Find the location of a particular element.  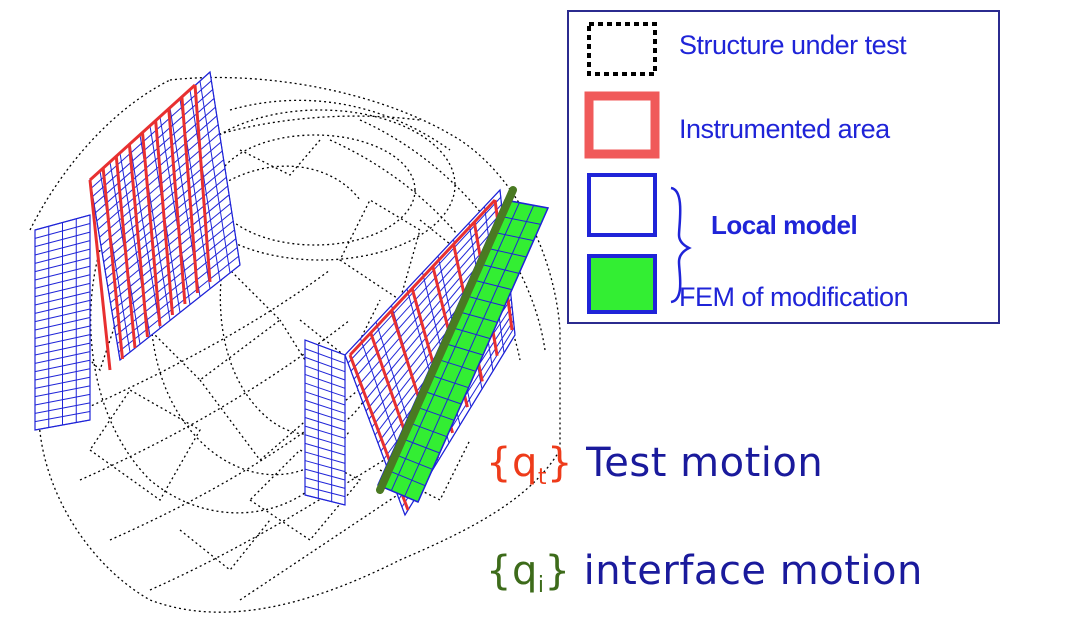

interface-motion-subscript: i is located at coordinates (541, 585).